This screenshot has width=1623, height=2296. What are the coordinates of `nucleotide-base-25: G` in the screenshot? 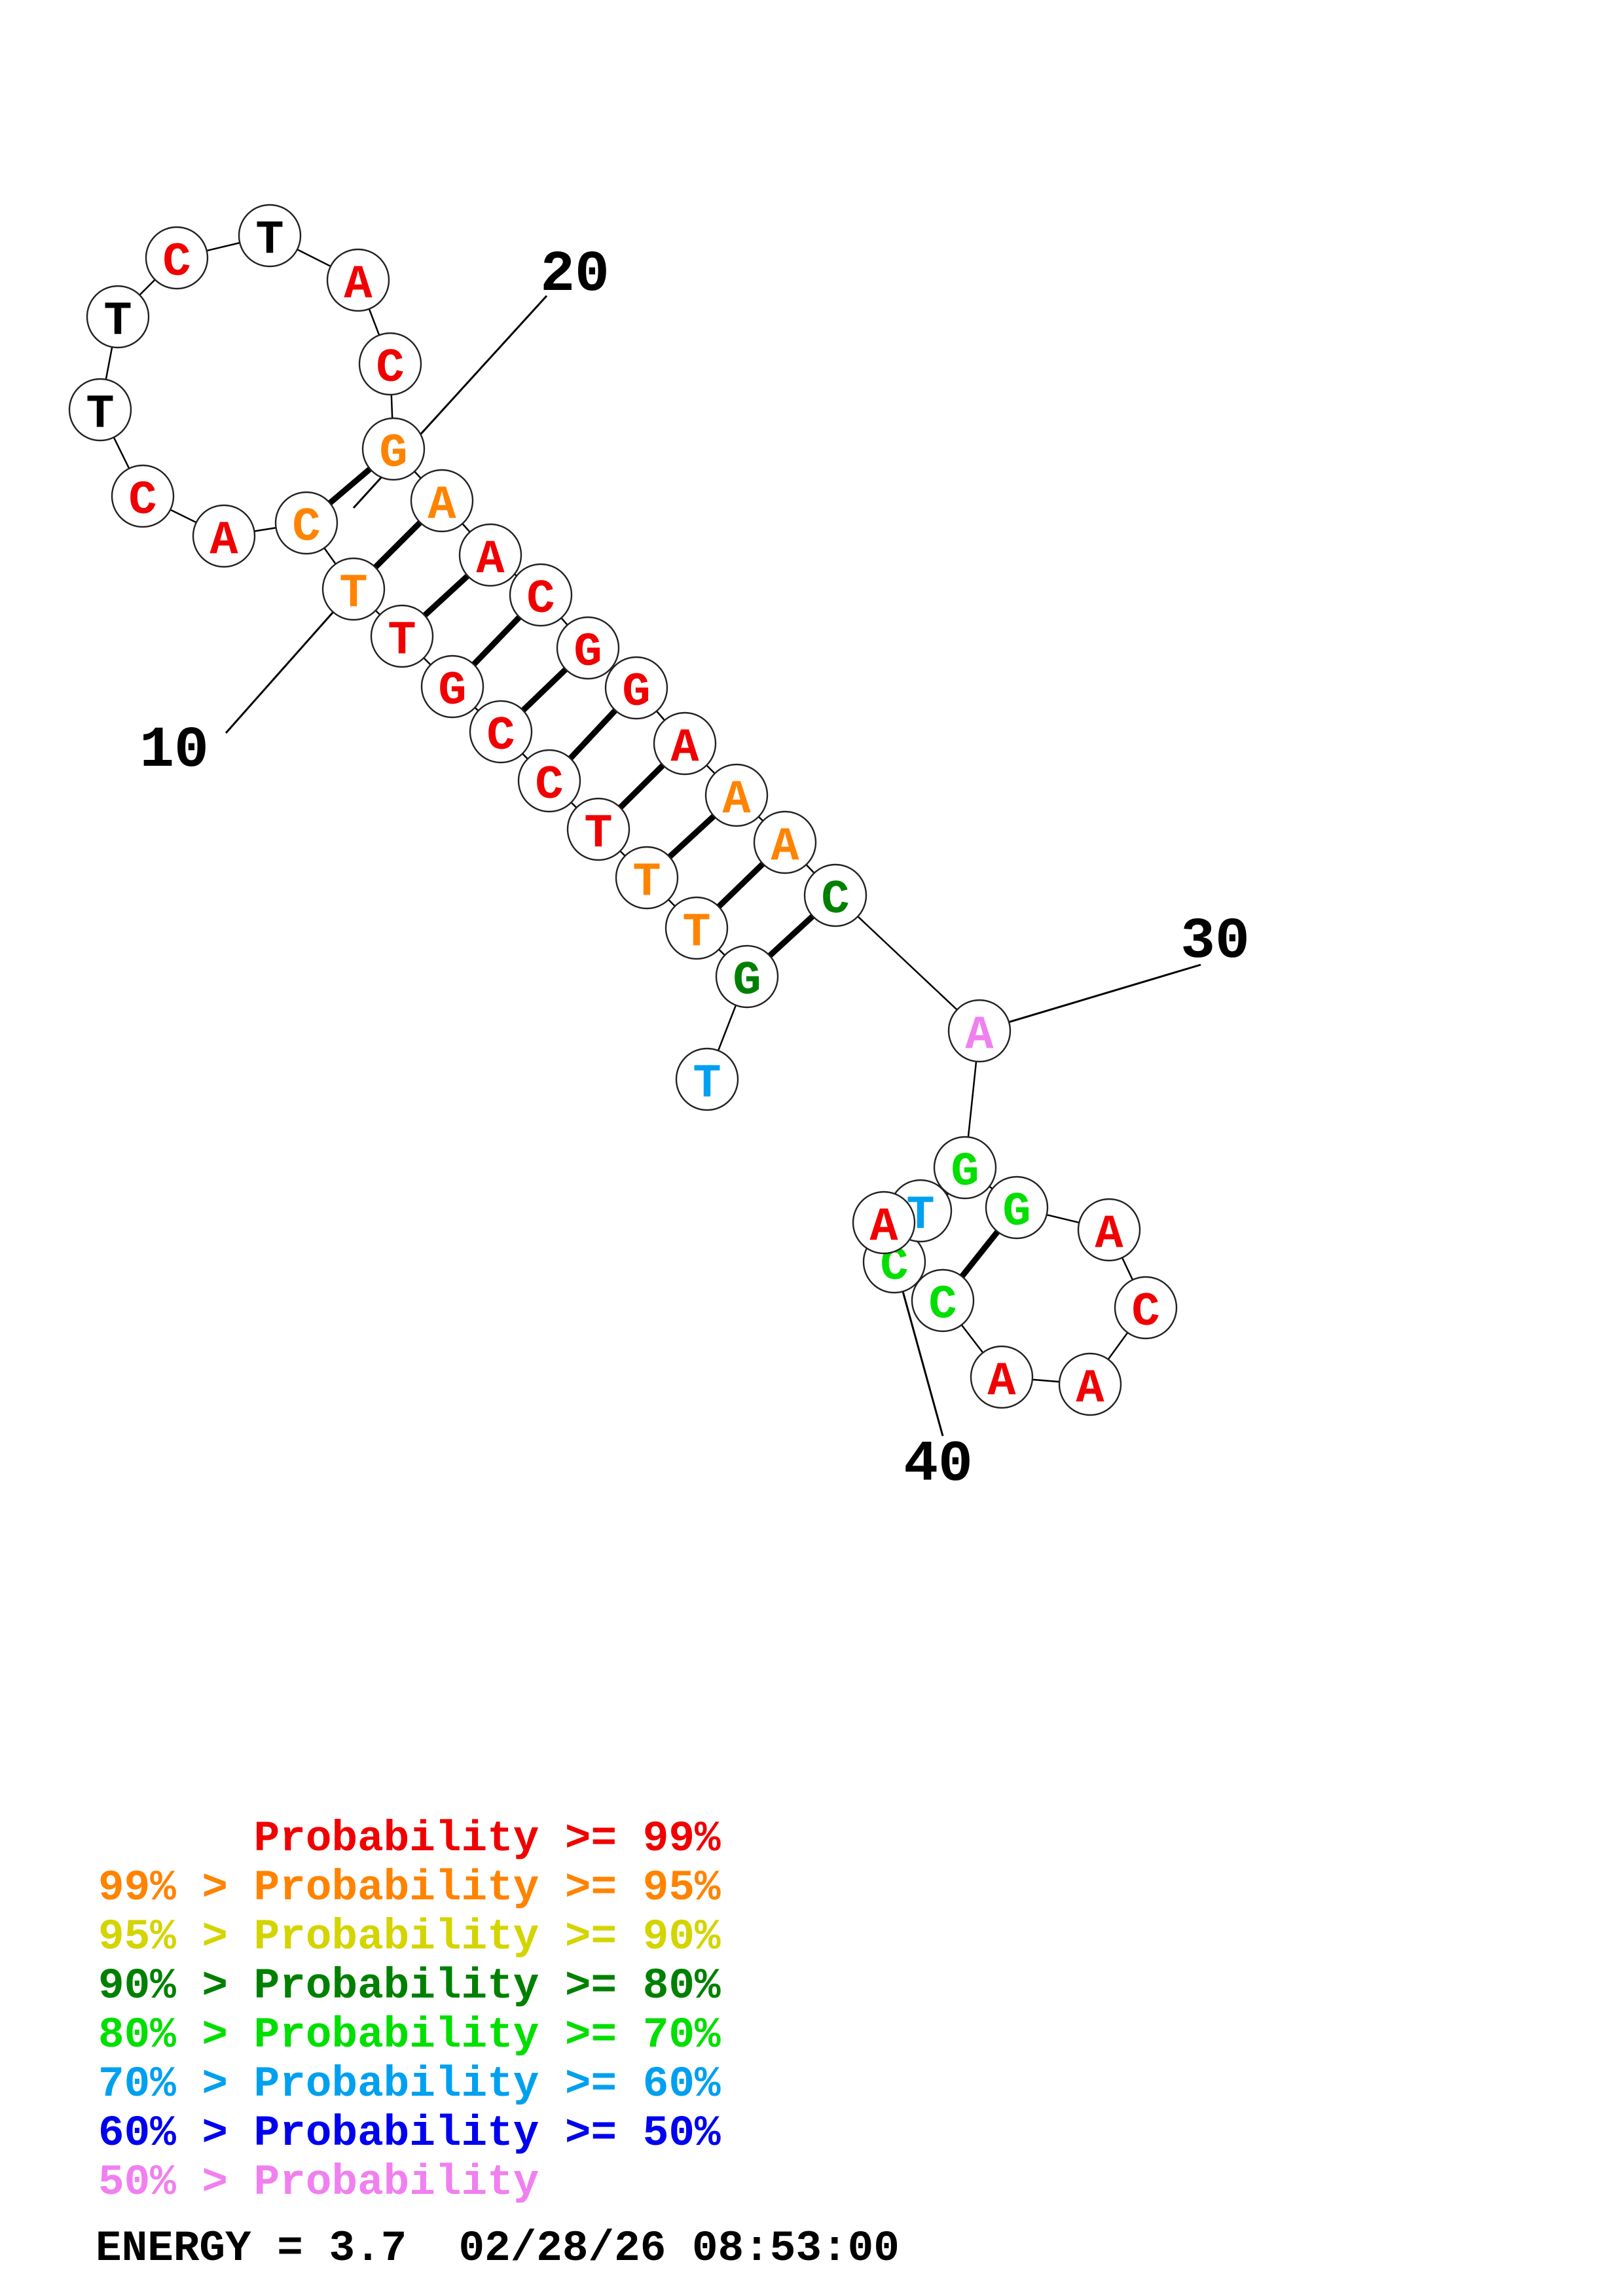 It's located at (636, 692).